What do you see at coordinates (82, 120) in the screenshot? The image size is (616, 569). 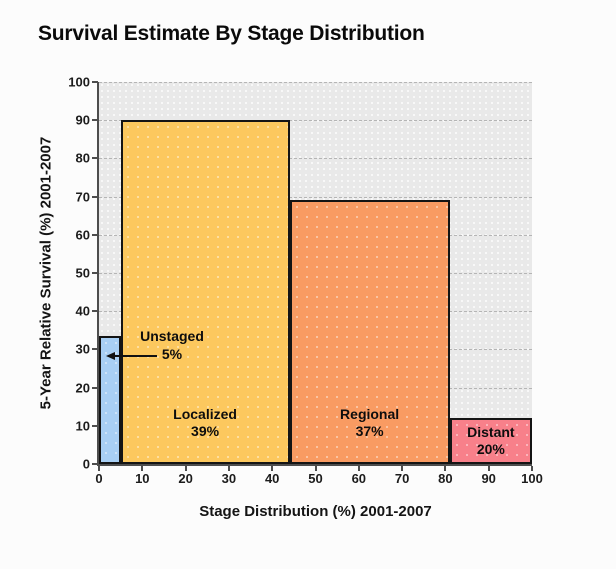 I see `y-tick-label: 90` at bounding box center [82, 120].